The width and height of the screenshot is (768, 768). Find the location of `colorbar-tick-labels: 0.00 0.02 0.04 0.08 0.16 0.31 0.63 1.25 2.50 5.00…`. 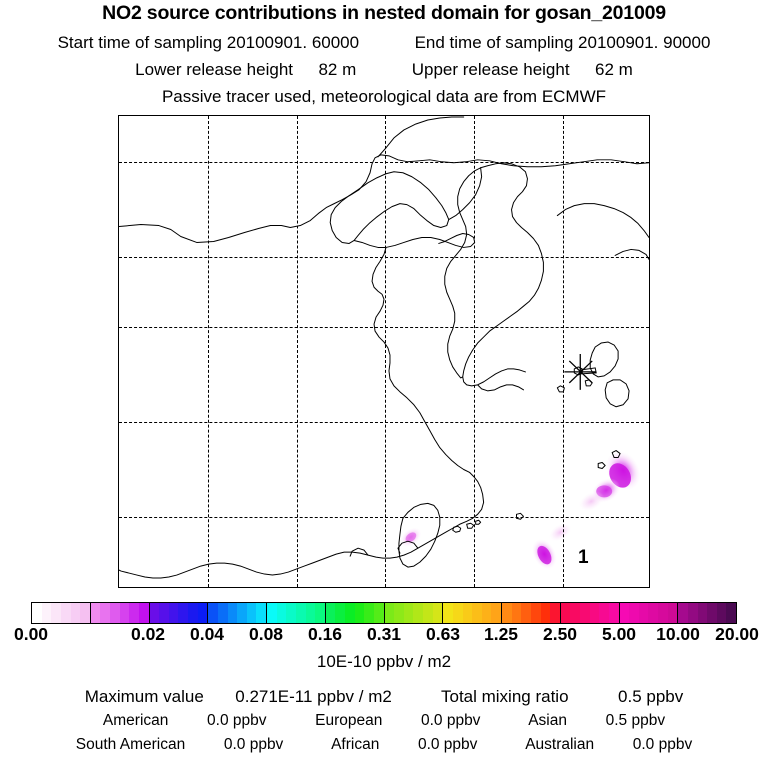

colorbar-tick-labels: 0.00 0.02 0.04 0.08 0.16 0.31 0.63 1.25 2.50 5.00… is located at coordinates (384, 635).